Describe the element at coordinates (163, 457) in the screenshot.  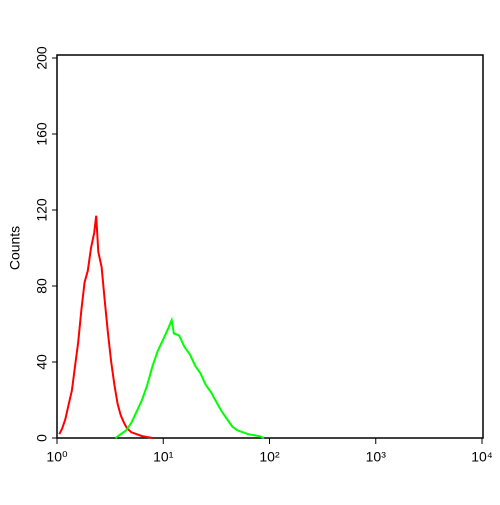
I see `x-tick-label: 10¹` at that location.